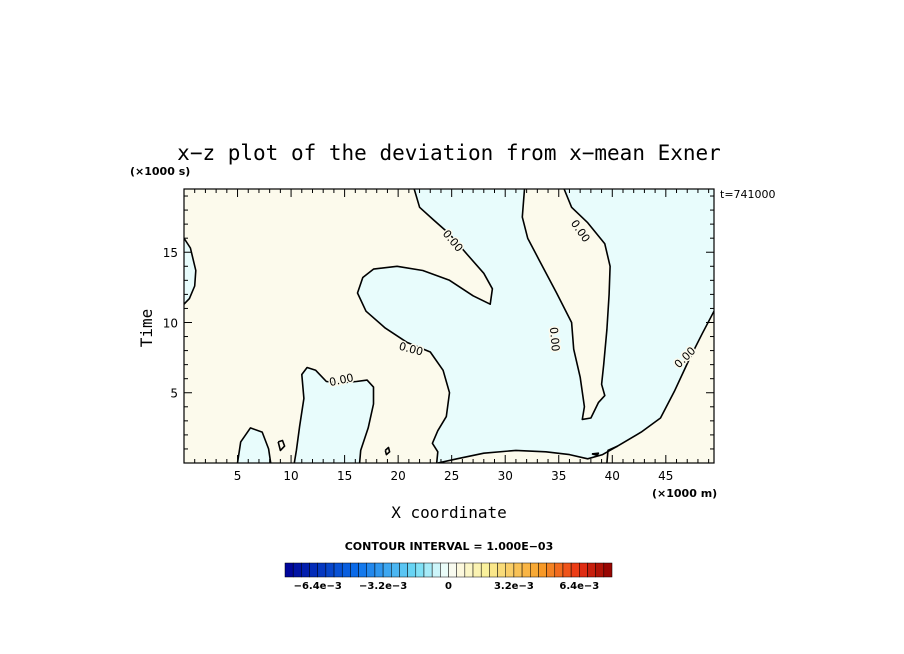  Describe the element at coordinates (665, 476) in the screenshot. I see `x-tick-label: 45` at that location.